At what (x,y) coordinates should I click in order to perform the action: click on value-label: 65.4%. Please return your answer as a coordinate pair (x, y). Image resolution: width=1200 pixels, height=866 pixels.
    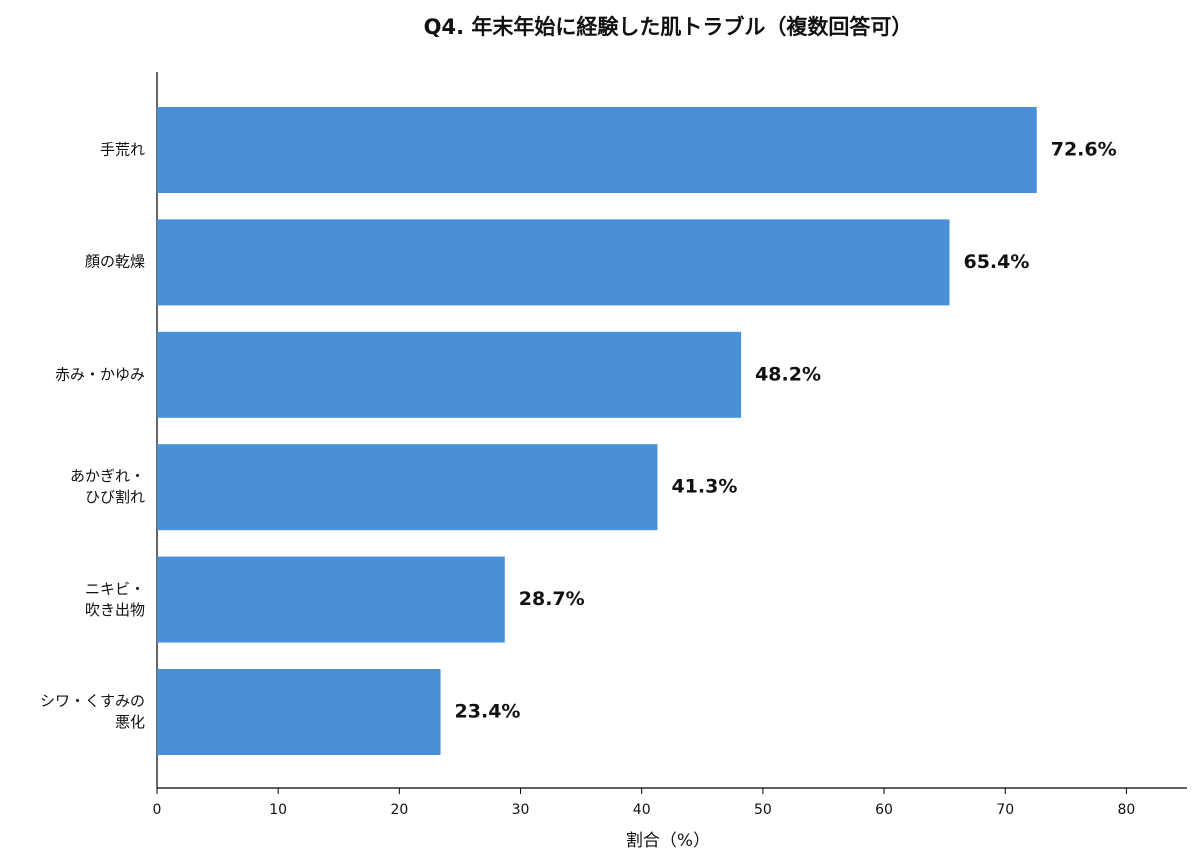
    Looking at the image, I should click on (996, 262).